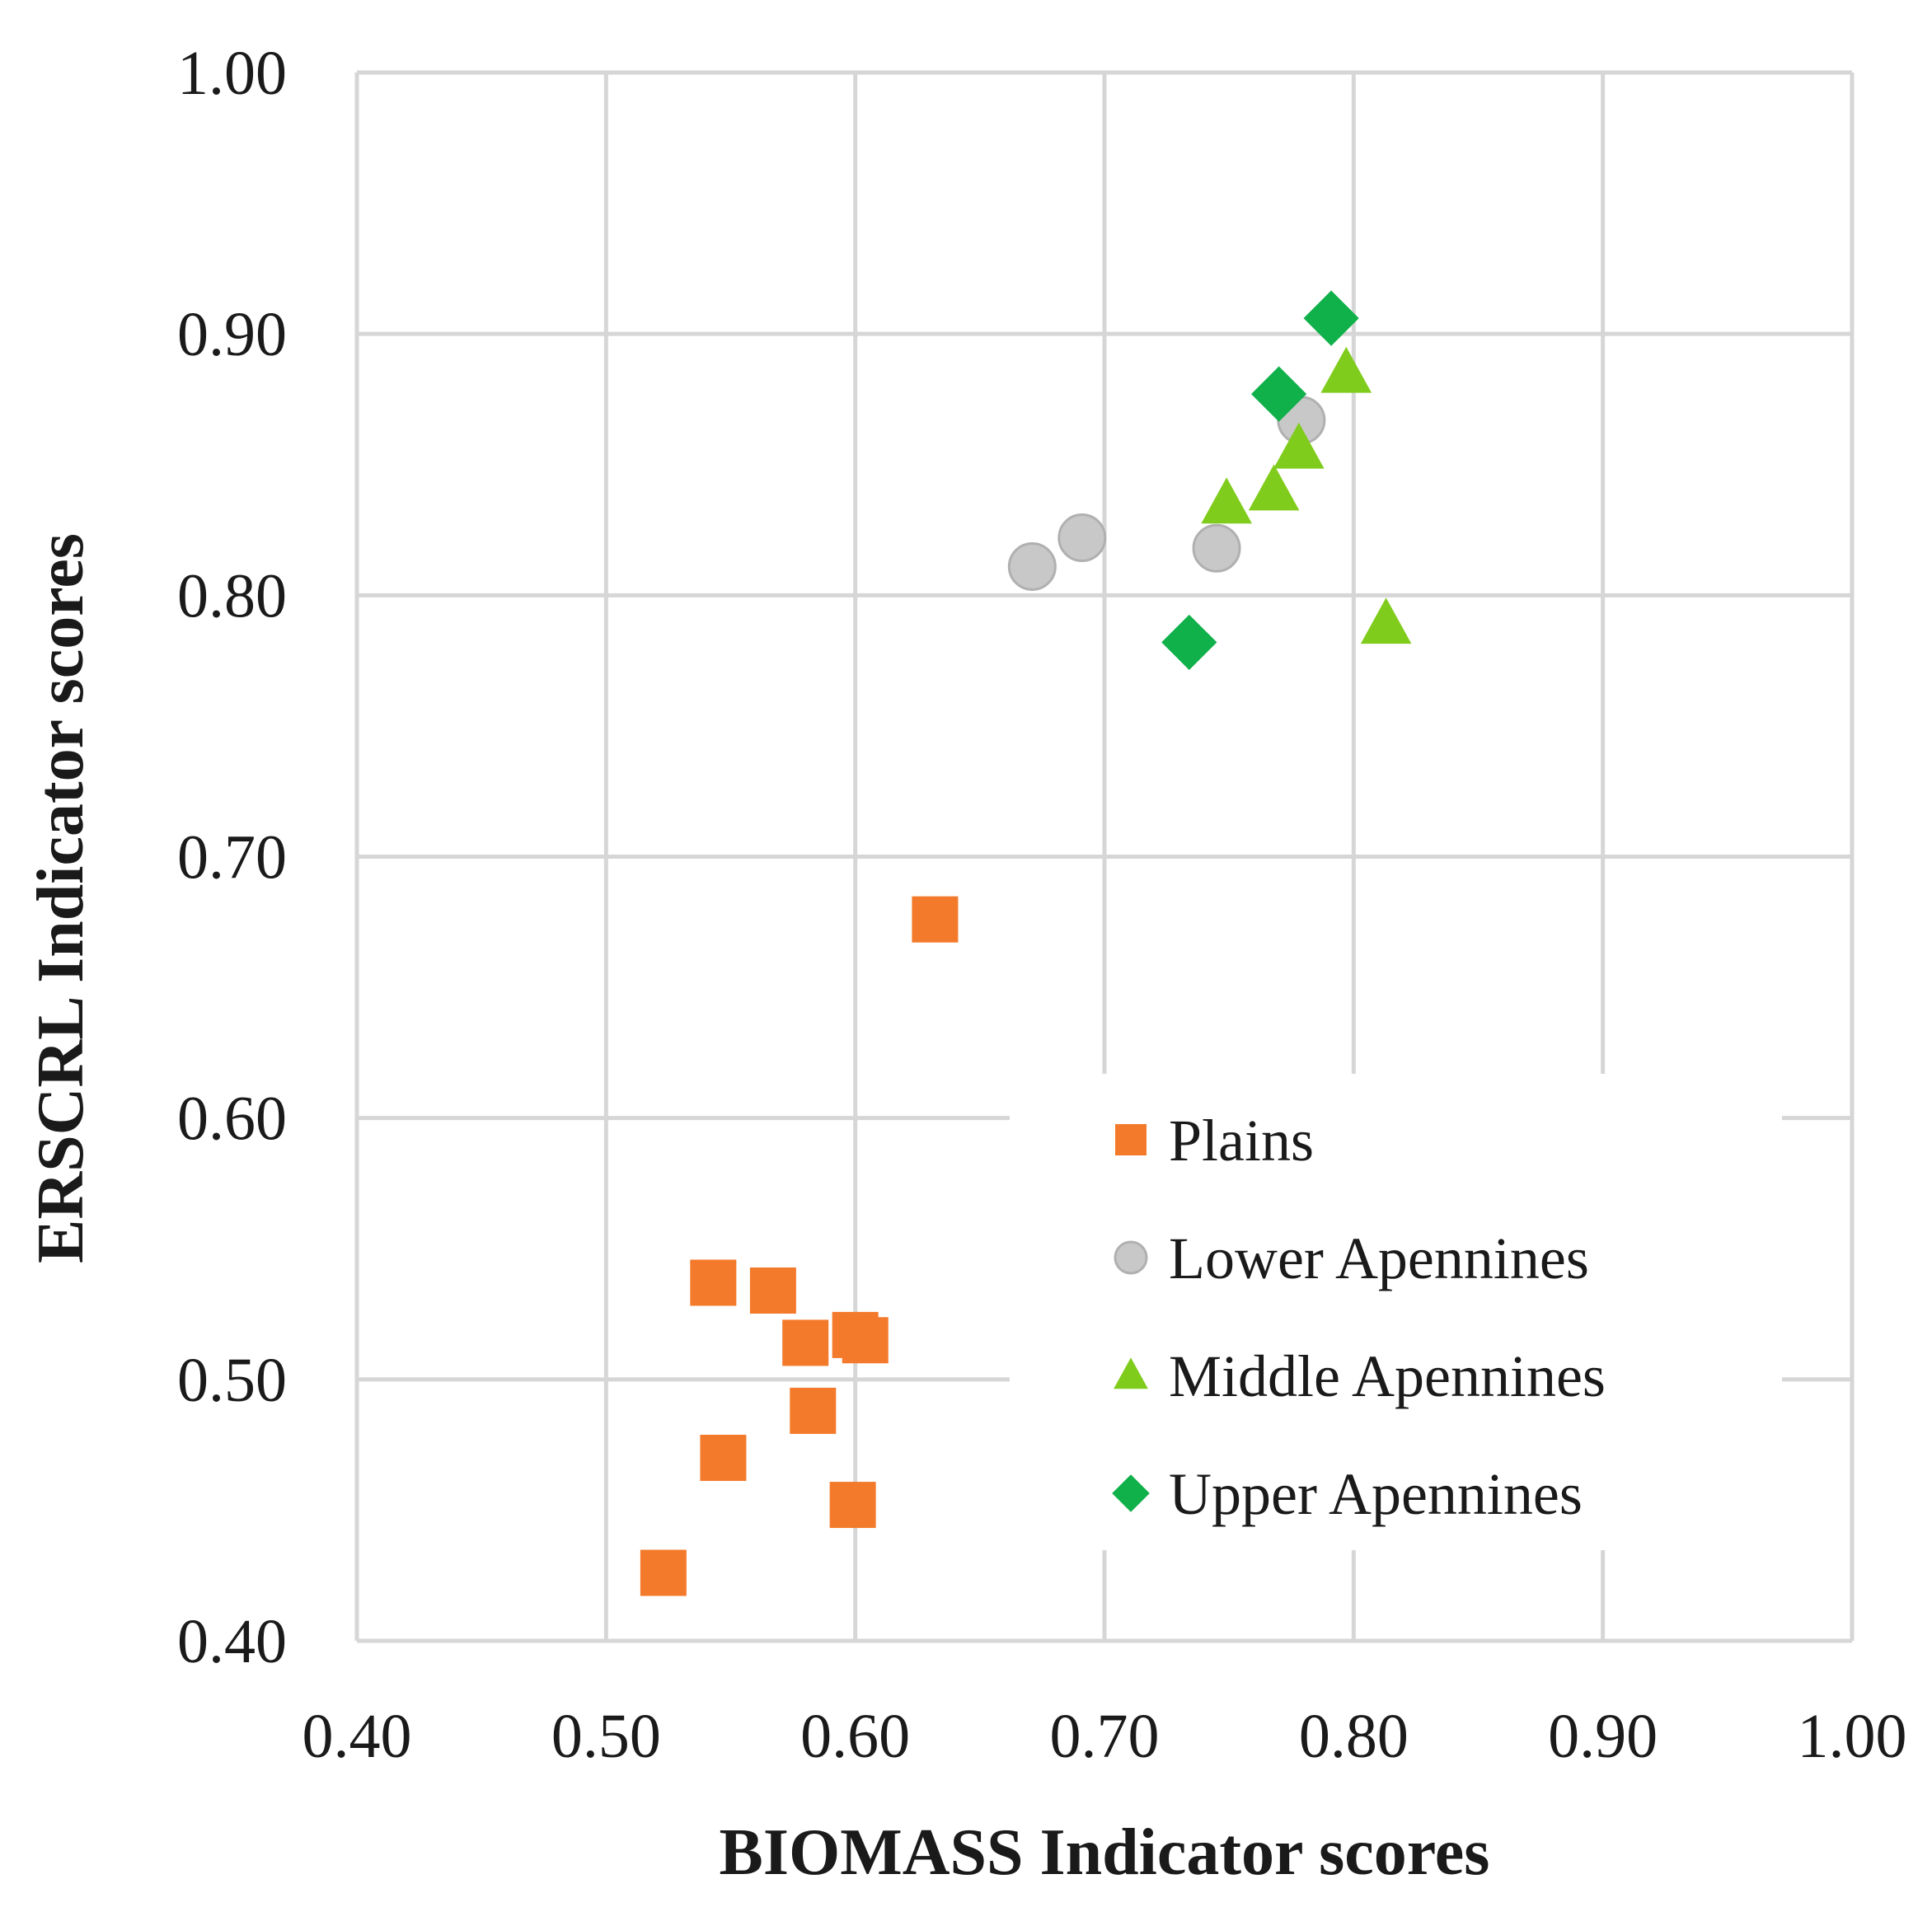 The height and width of the screenshot is (1907, 1932). I want to click on y-axis-title: ERSCRL Indicator scores, so click(61, 898).